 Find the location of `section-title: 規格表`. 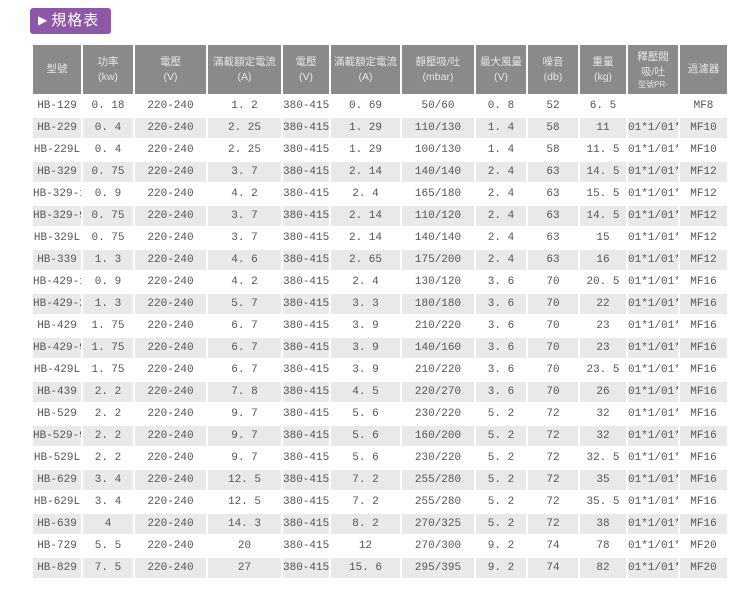

section-title: 規格表 is located at coordinates (75, 20).